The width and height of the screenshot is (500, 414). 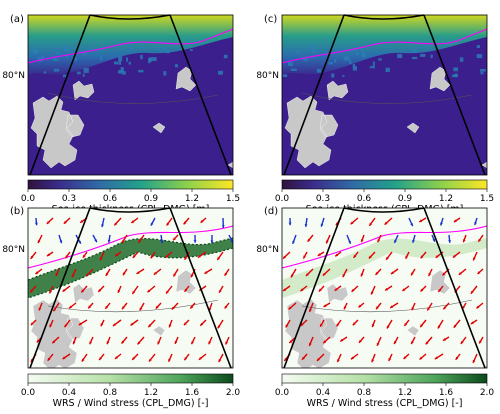 I want to click on wrs-band, so click(x=384, y=268).